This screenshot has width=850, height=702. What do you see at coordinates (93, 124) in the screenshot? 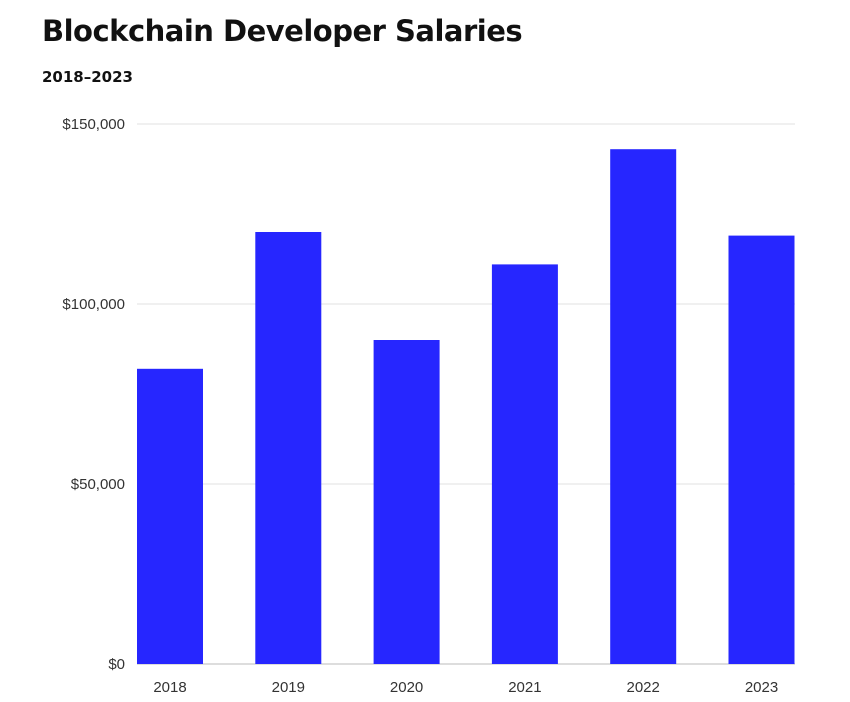
I see `y-tick-label: $150,000` at bounding box center [93, 124].